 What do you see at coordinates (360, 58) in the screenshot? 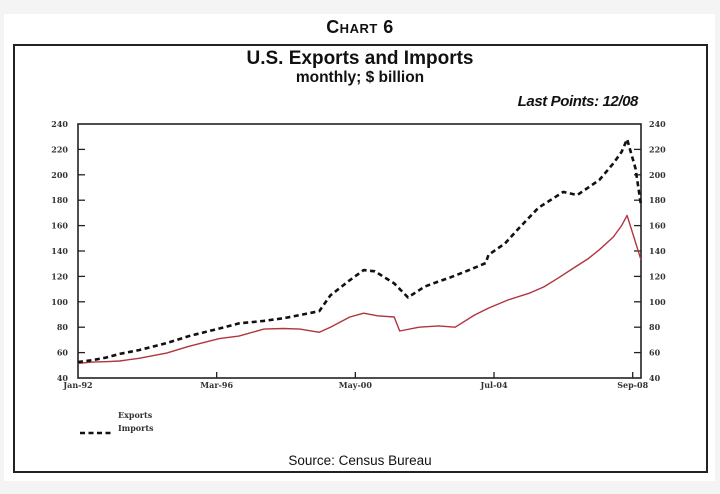
I see `chart-title: U.S. Exports and Imports` at bounding box center [360, 58].